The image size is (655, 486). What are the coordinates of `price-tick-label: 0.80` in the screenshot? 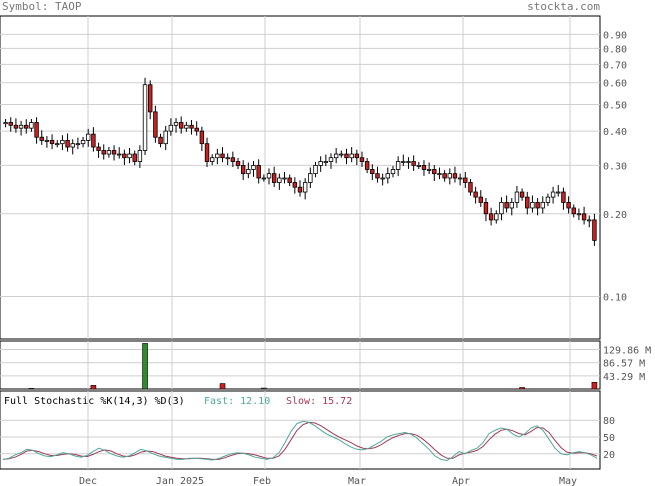 It's located at (615, 49).